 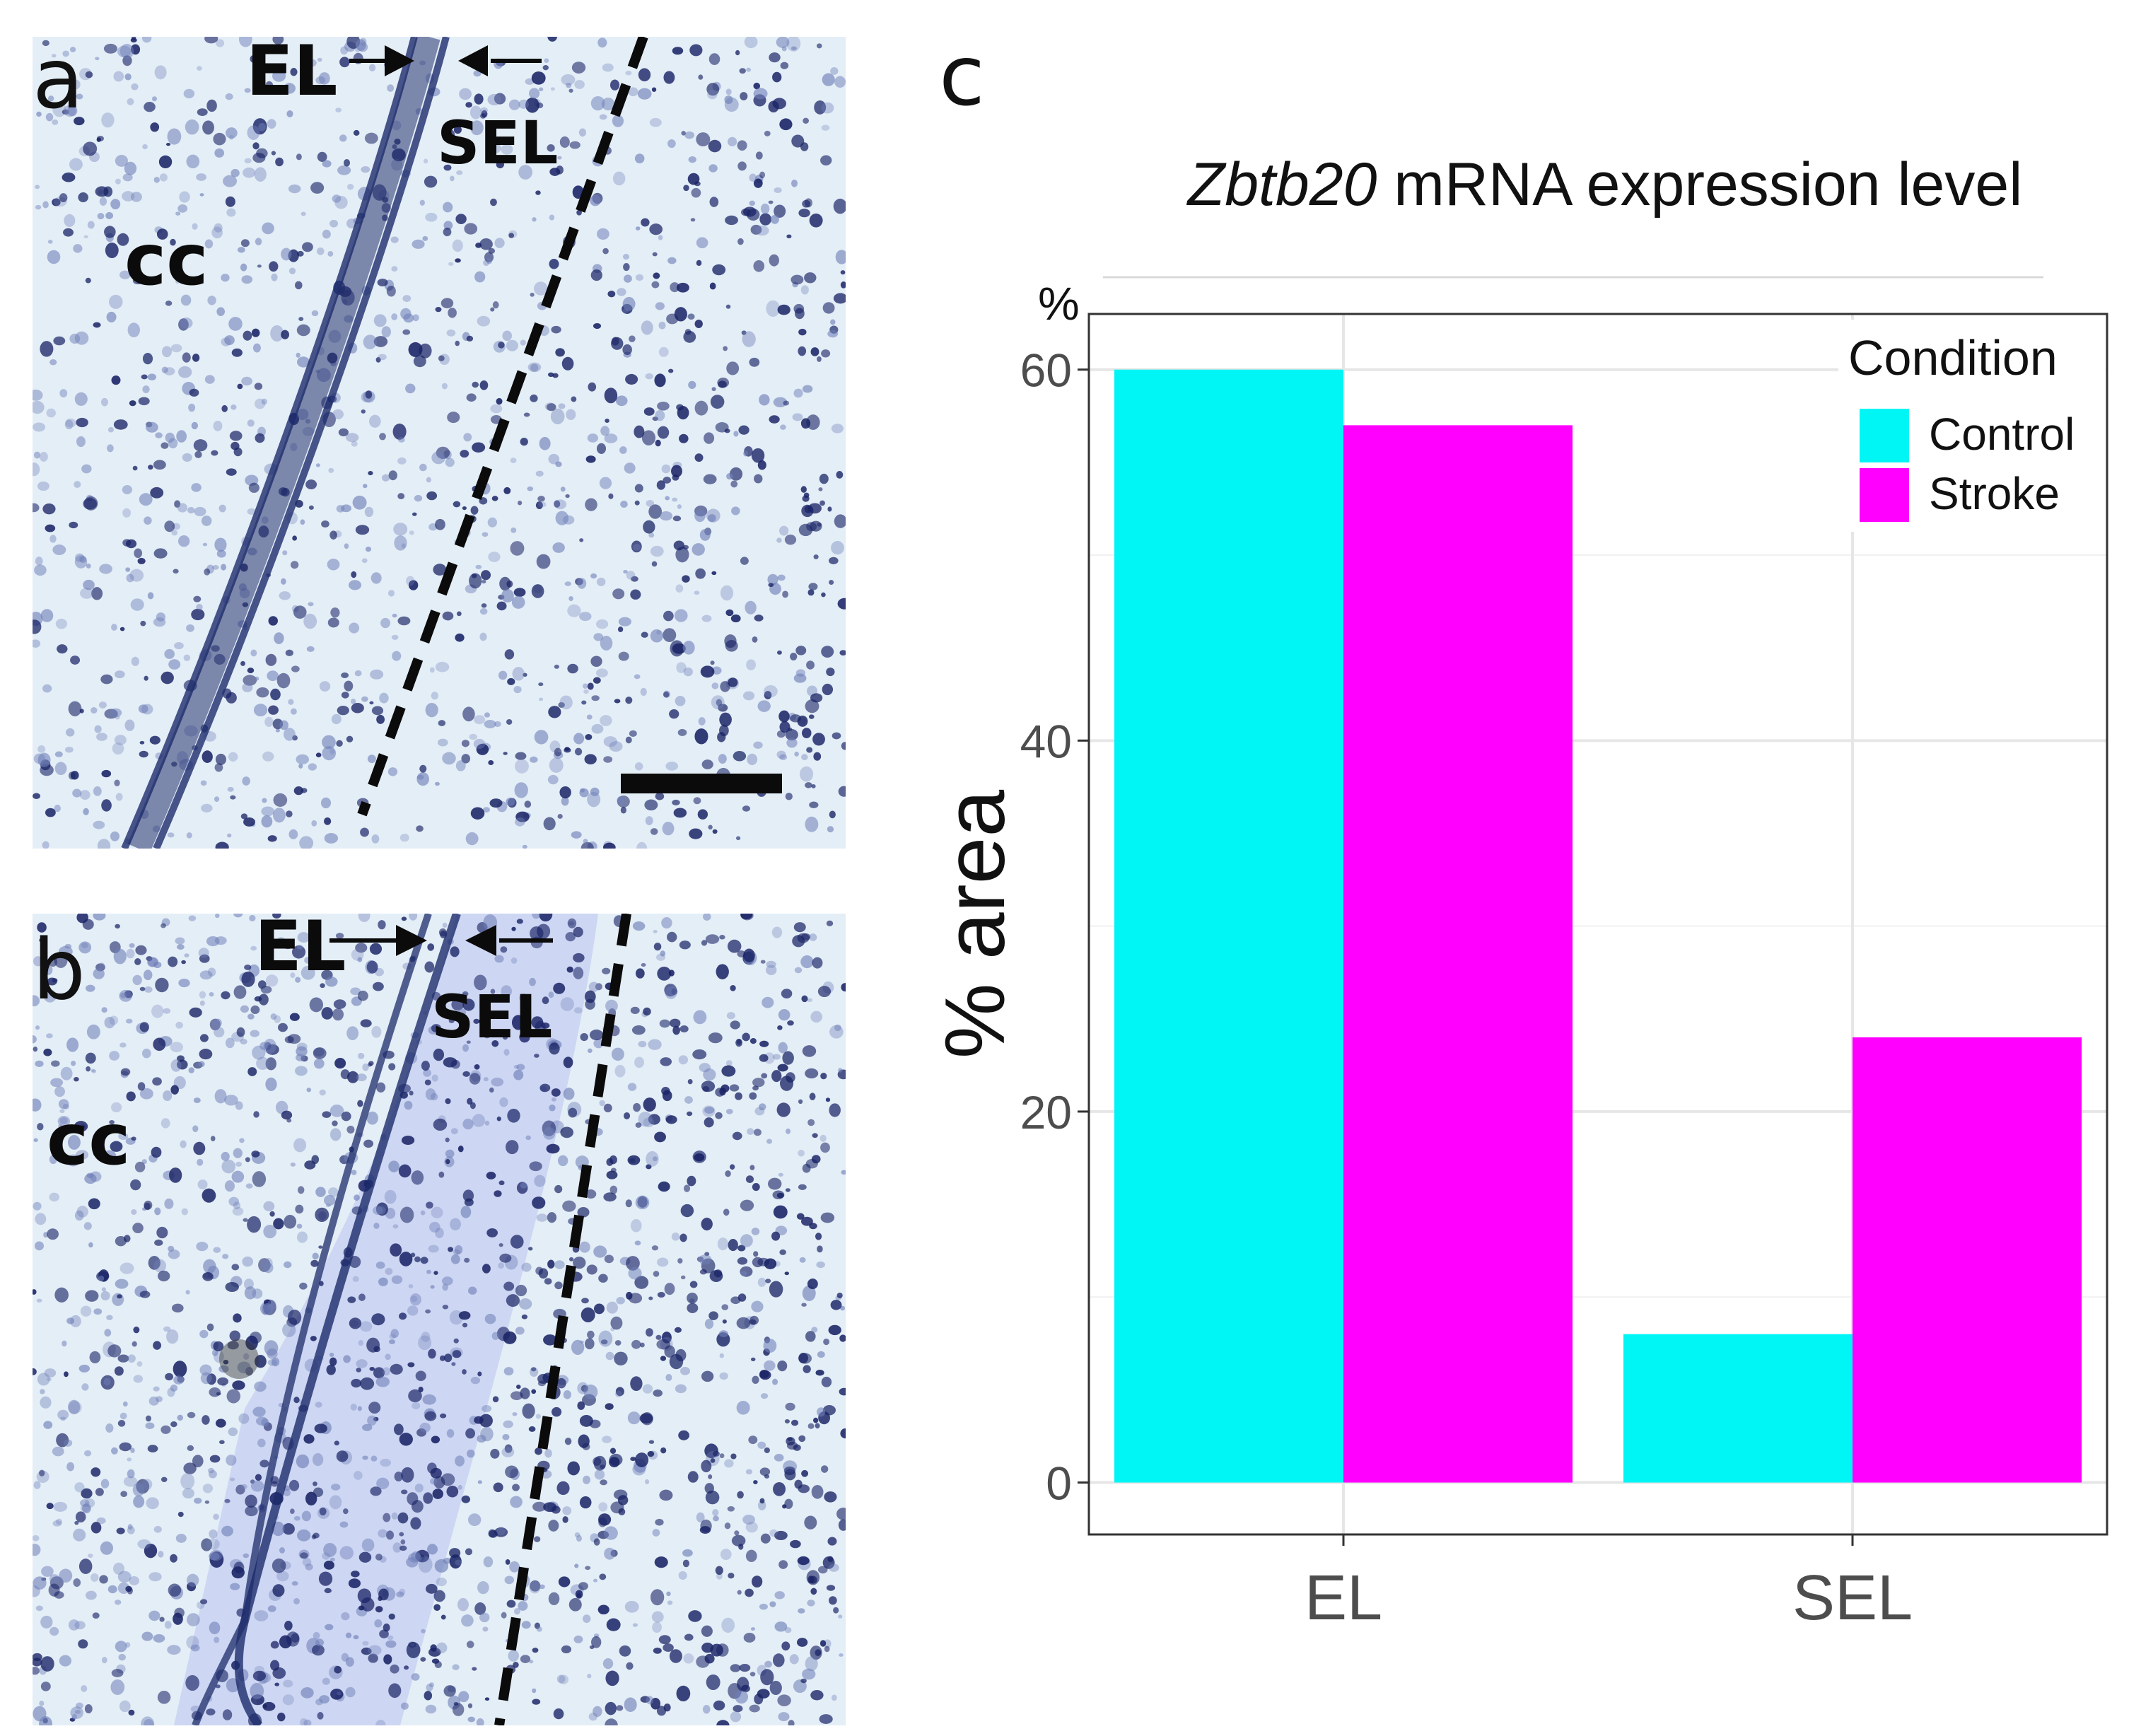 What do you see at coordinates (89, 1139) in the screenshot?
I see `panel-b-cc-label: cc` at bounding box center [89, 1139].